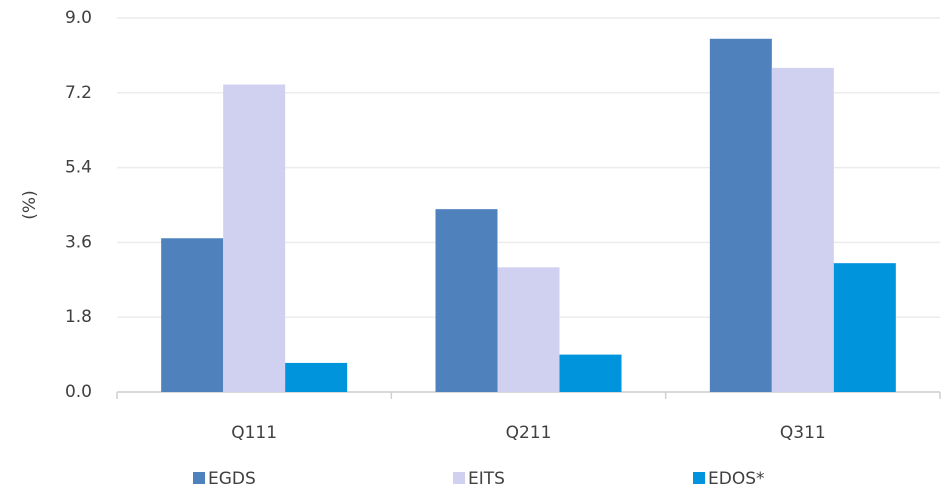  I want to click on y-tick-label: 9.0, so click(78, 18).